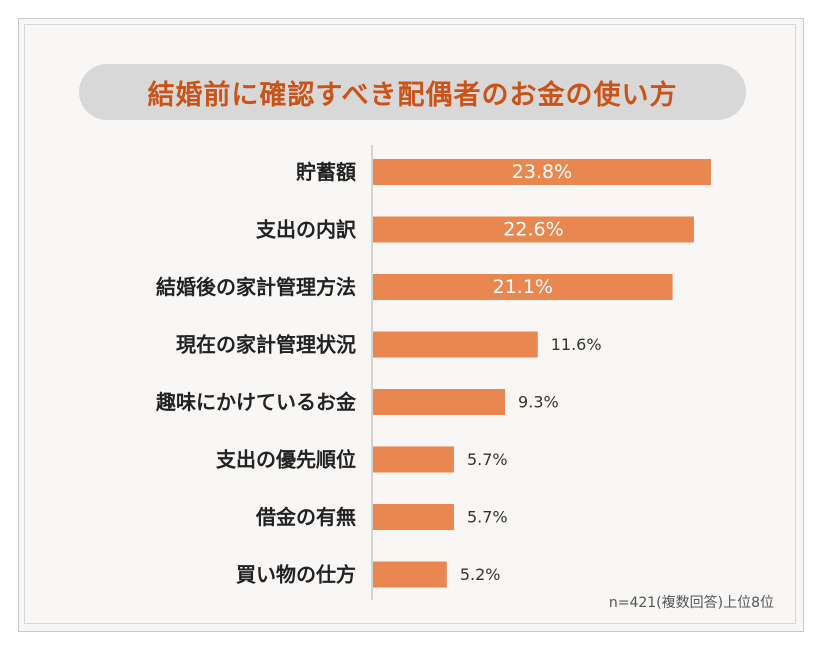  Describe the element at coordinates (576, 344) in the screenshot. I see `value-label: 11.6%` at that location.